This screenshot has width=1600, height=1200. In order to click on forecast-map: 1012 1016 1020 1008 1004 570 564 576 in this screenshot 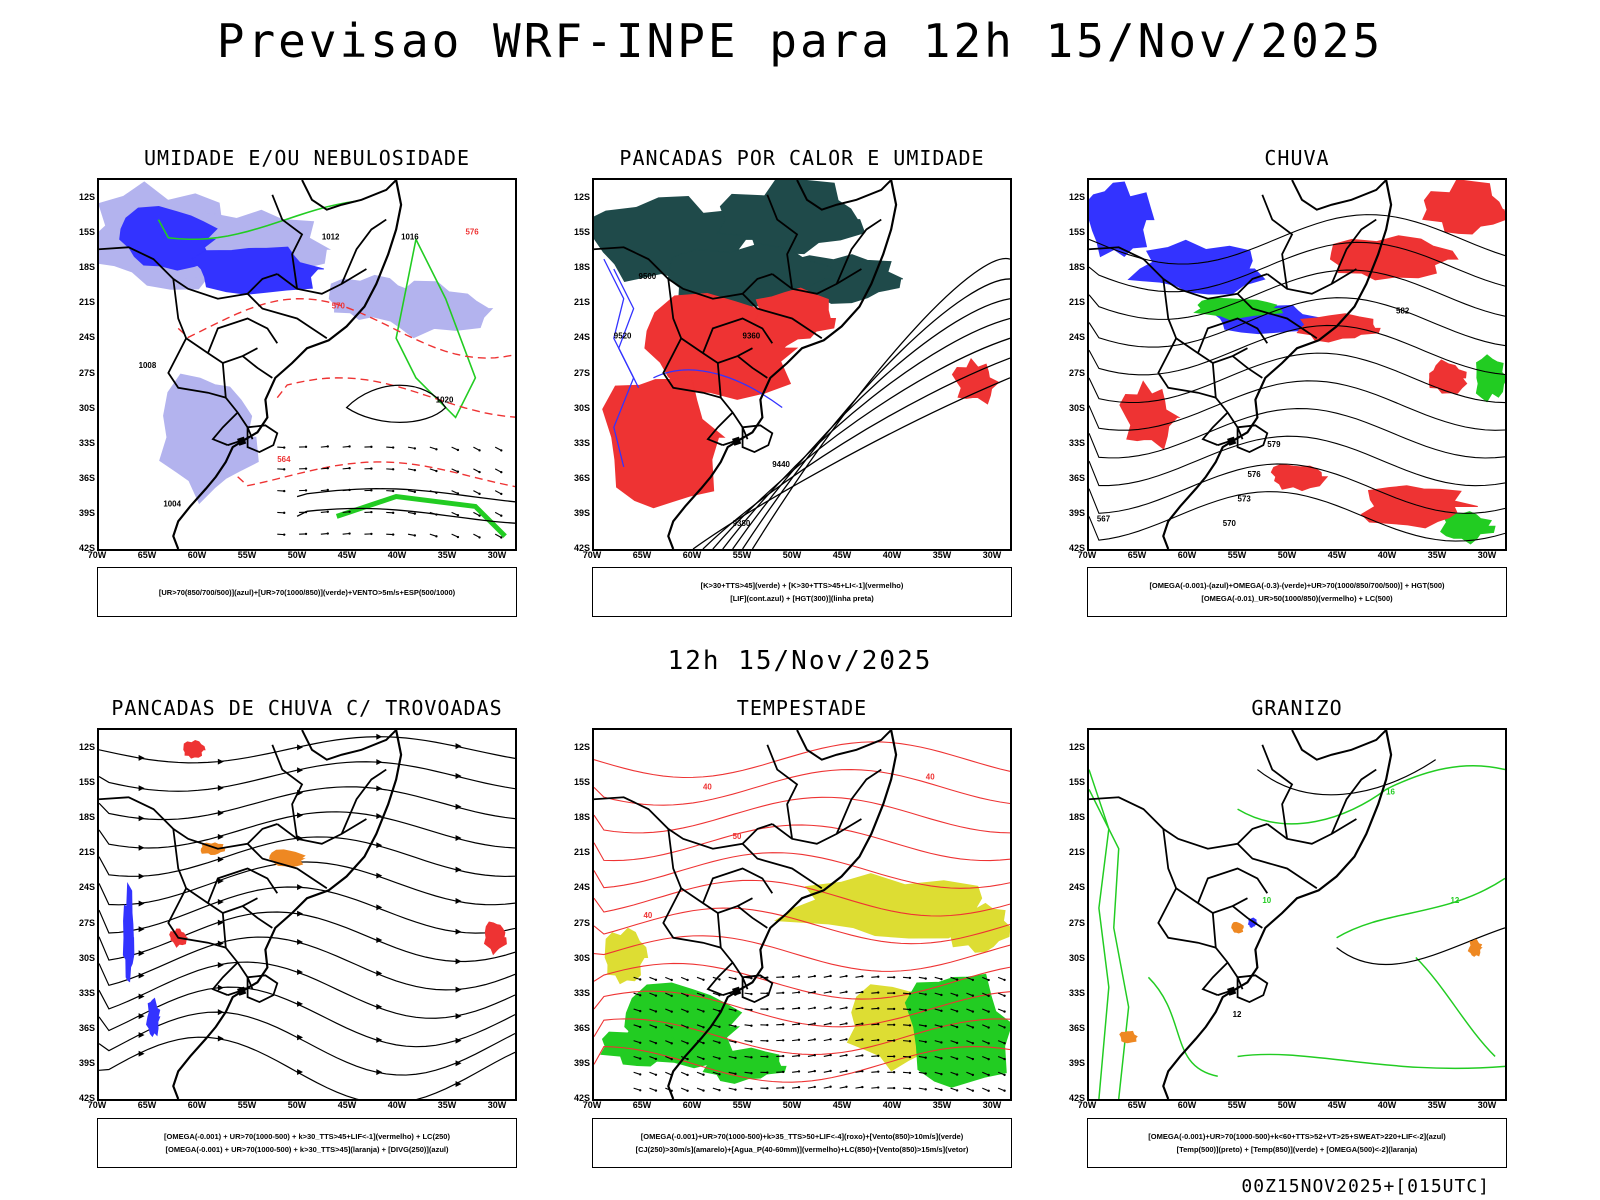, I will do `click(307, 364)`.